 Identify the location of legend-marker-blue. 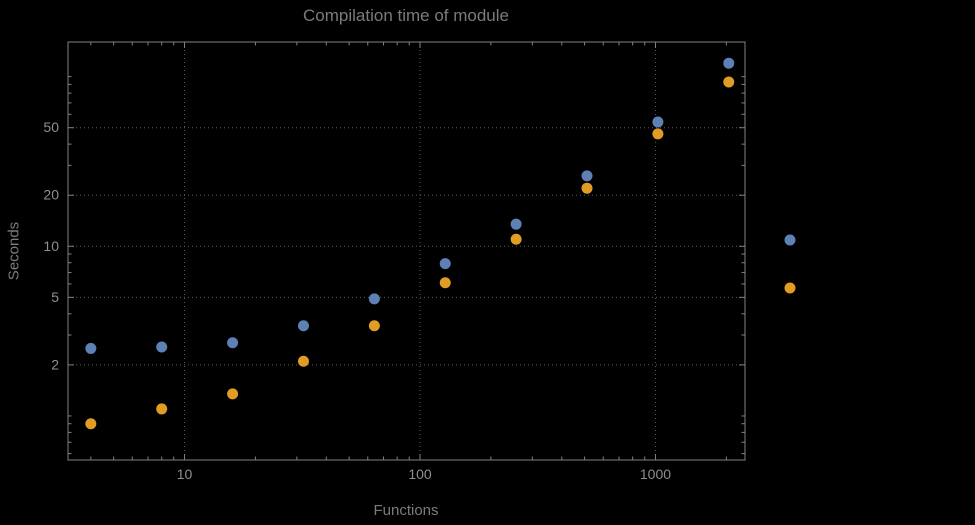
(790, 240).